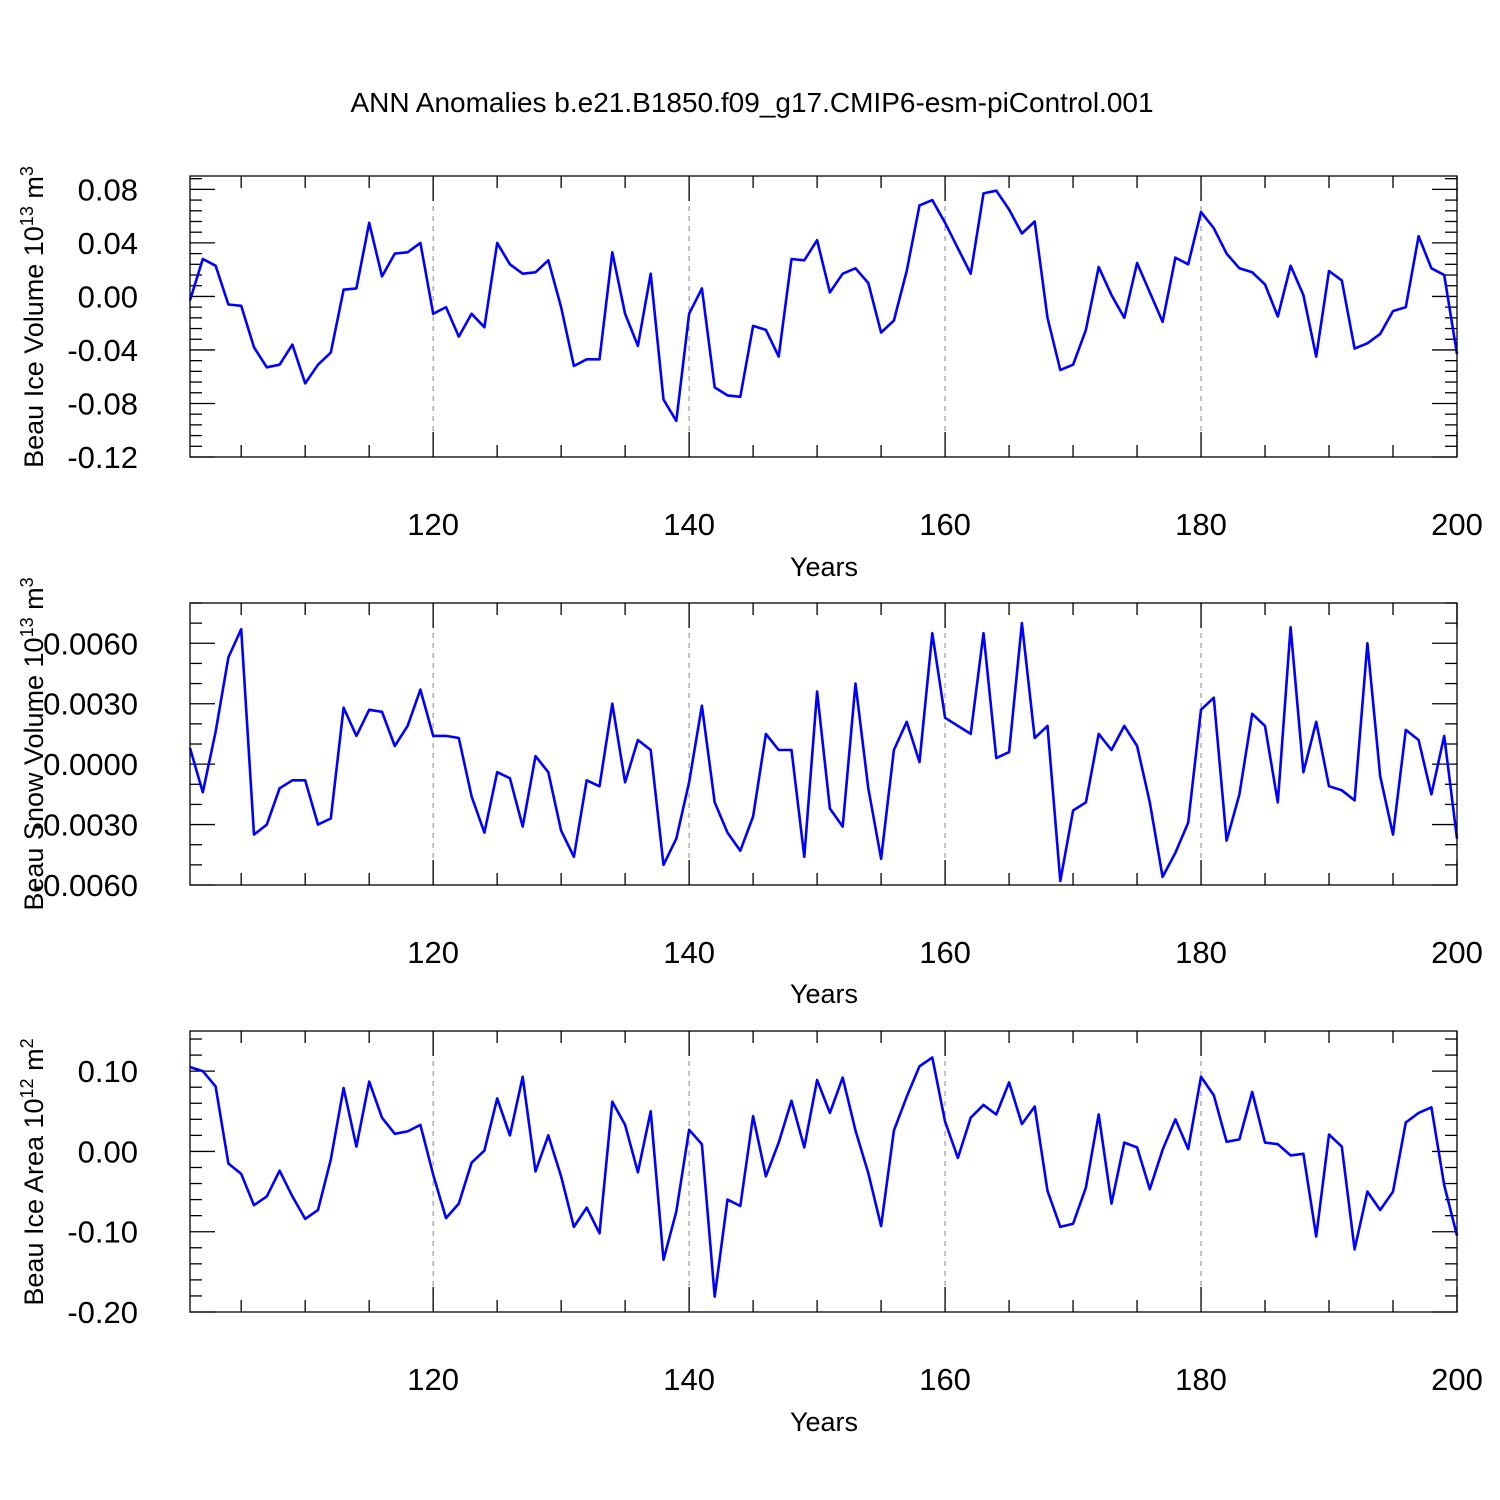  I want to click on y-axis-label: Beau Ice Area 1012 m2, so click(33, 1171).